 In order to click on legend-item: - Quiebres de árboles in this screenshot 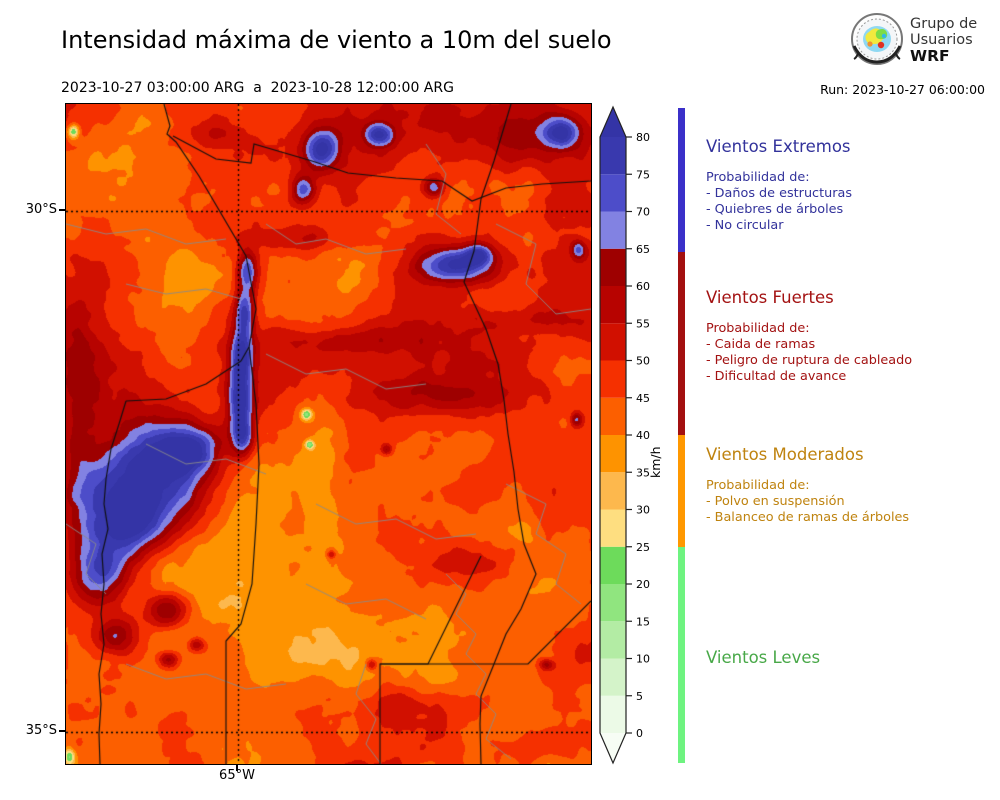, I will do `click(775, 209)`.